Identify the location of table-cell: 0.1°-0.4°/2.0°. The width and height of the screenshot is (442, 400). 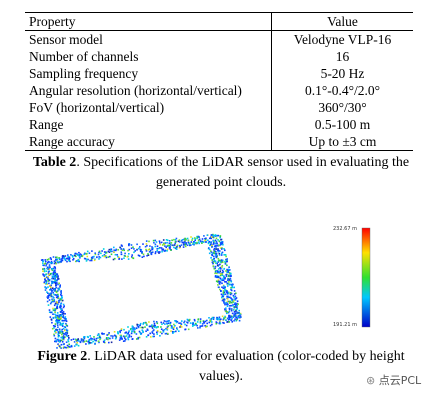
(342, 90).